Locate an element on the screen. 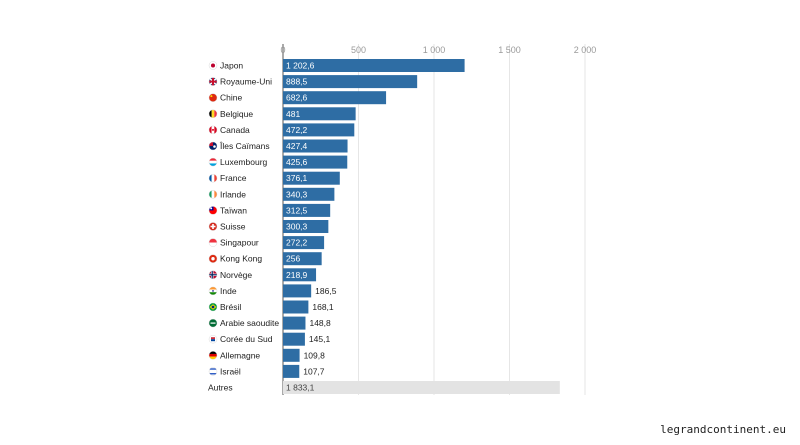 The width and height of the screenshot is (800, 445). site-watermark: legrandcontinent.eu is located at coordinates (723, 429).